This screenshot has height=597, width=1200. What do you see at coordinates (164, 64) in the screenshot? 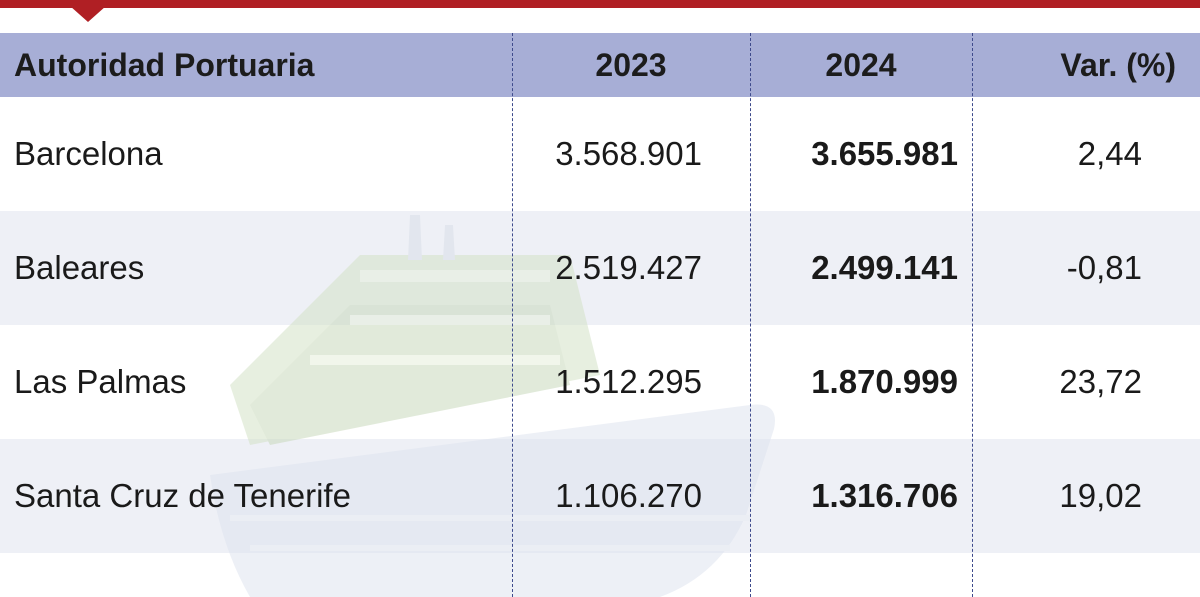
I see `column-header-port: Autoridad Portuaria` at bounding box center [164, 64].